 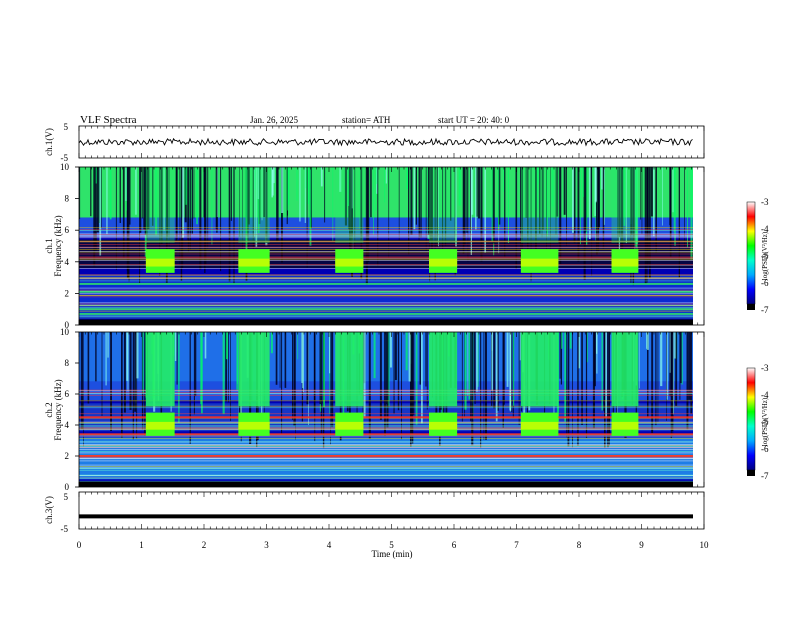 What do you see at coordinates (705, 545) in the screenshot?
I see `time-axis-tick-label: 10` at bounding box center [705, 545].